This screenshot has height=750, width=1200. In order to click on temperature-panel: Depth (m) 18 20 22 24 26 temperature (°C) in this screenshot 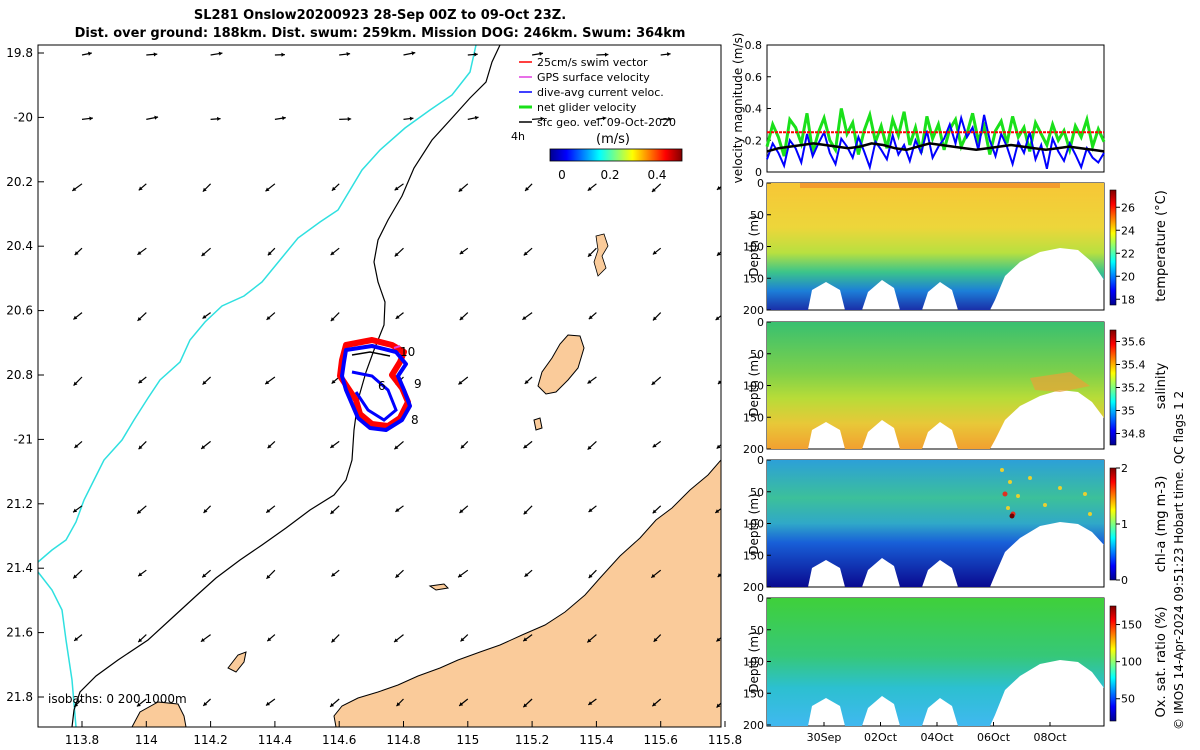, I will do `click(958, 246)`.